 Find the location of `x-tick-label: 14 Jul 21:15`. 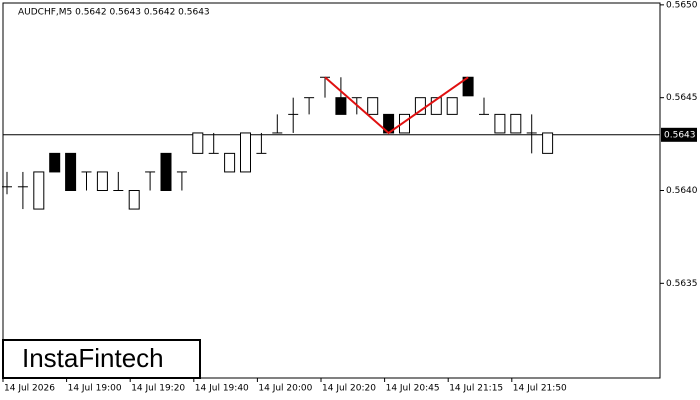

x-tick-label: 14 Jul 21:15 is located at coordinates (476, 389).